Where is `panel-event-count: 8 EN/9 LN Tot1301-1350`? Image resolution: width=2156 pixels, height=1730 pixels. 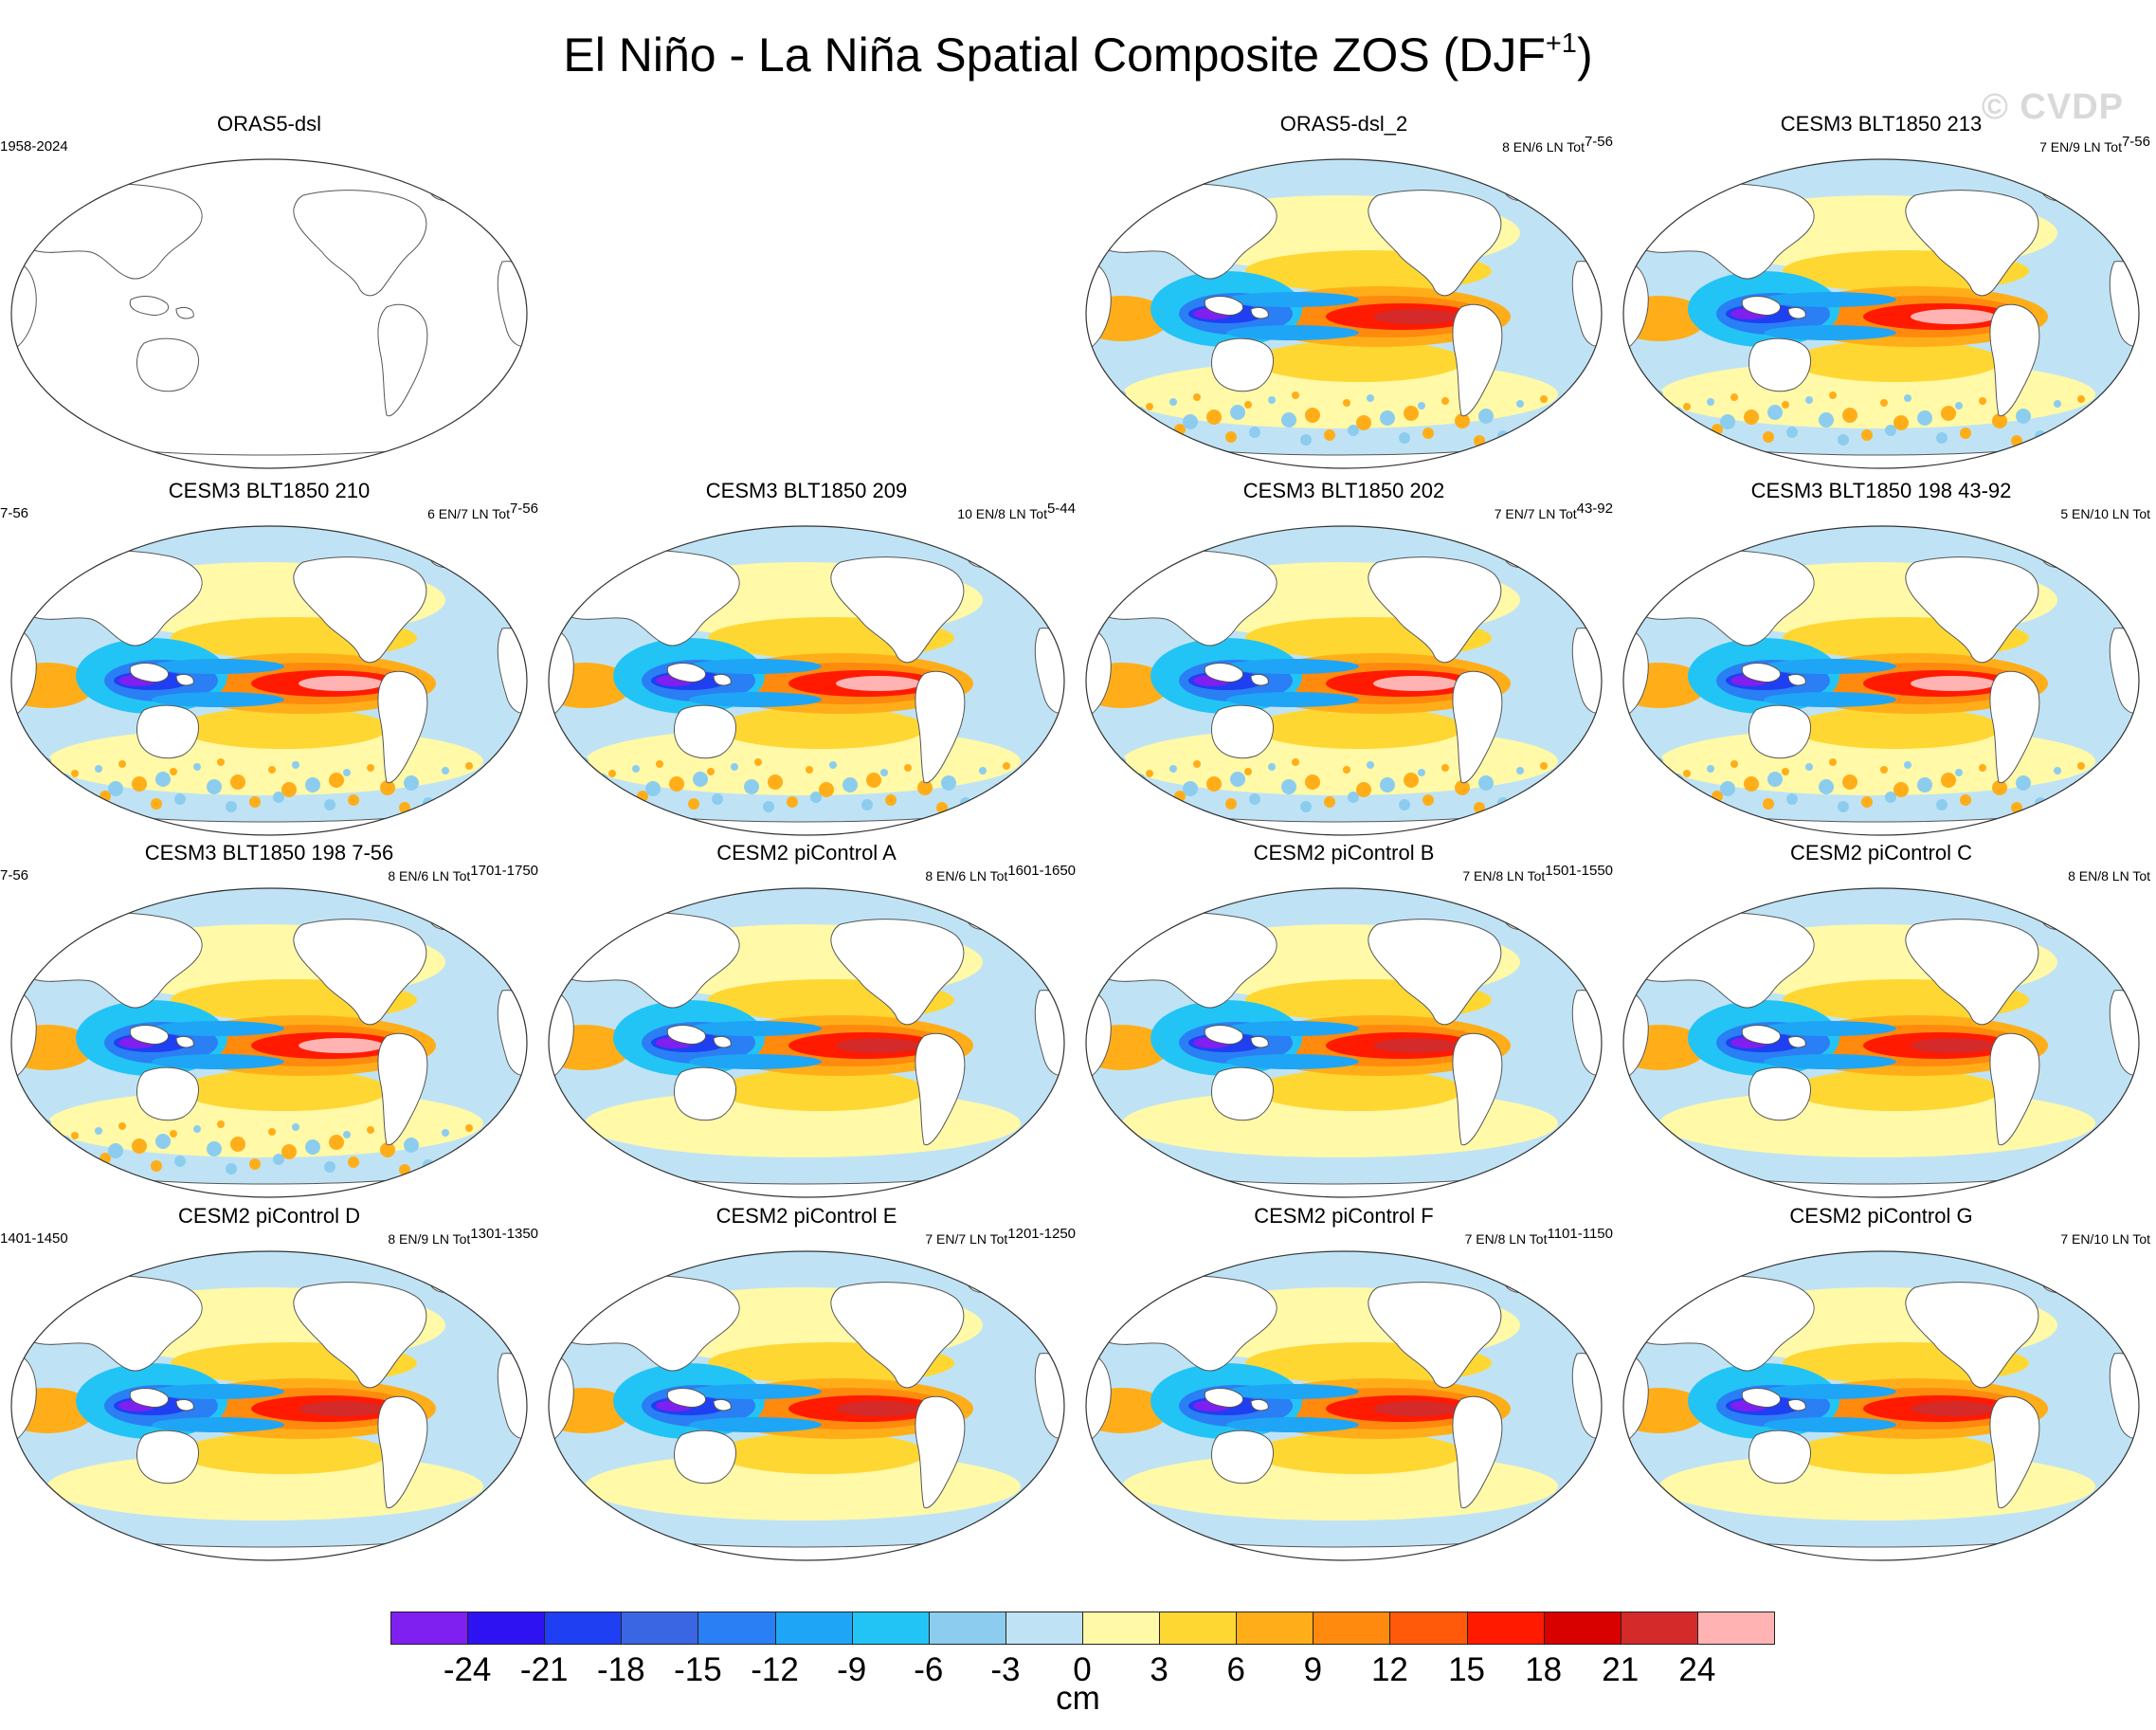
panel-event-count: 8 EN/9 LN Tot1301-1350 is located at coordinates (463, 1237).